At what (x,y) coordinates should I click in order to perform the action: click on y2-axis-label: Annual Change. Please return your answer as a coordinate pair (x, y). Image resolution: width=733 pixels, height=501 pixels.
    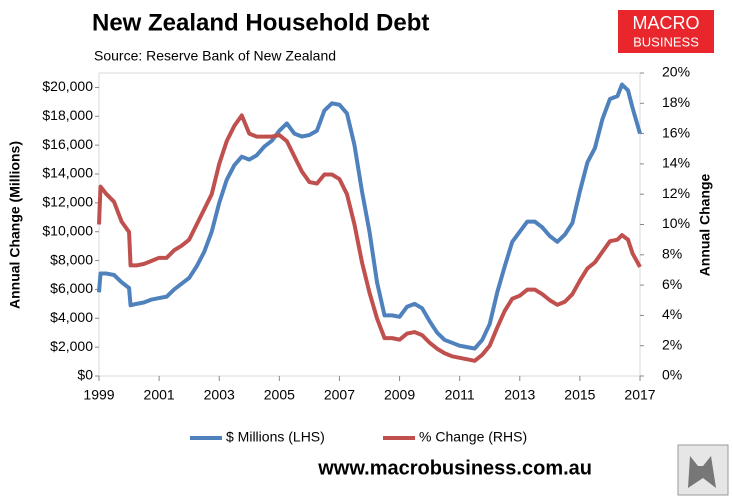
    Looking at the image, I should click on (705, 224).